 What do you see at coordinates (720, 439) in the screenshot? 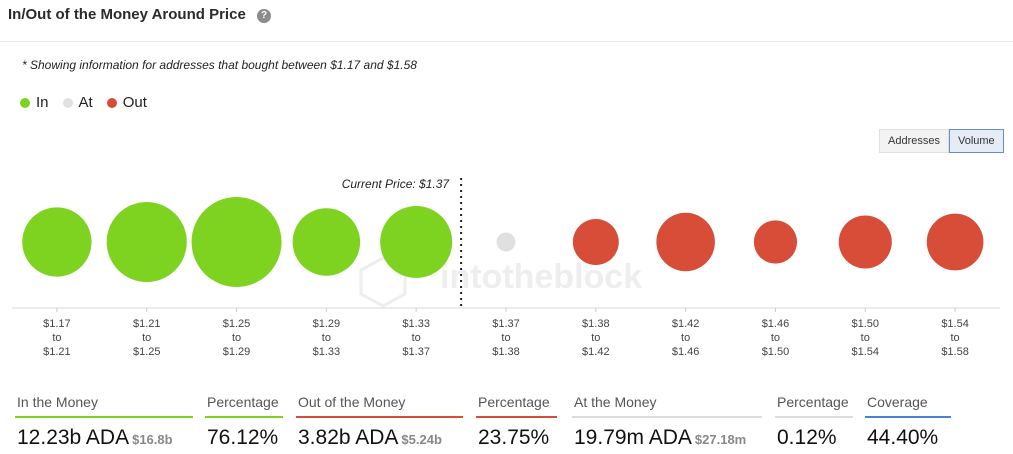
I see `metric-usd-value: $27.18m` at bounding box center [720, 439].